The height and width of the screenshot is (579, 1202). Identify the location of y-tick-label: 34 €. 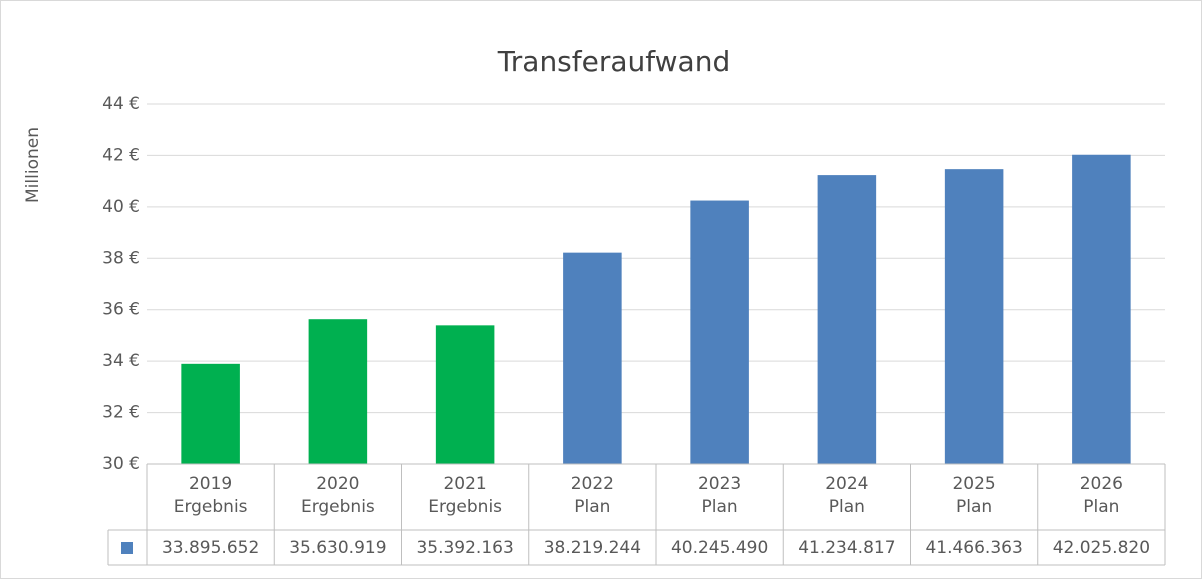
(121, 361).